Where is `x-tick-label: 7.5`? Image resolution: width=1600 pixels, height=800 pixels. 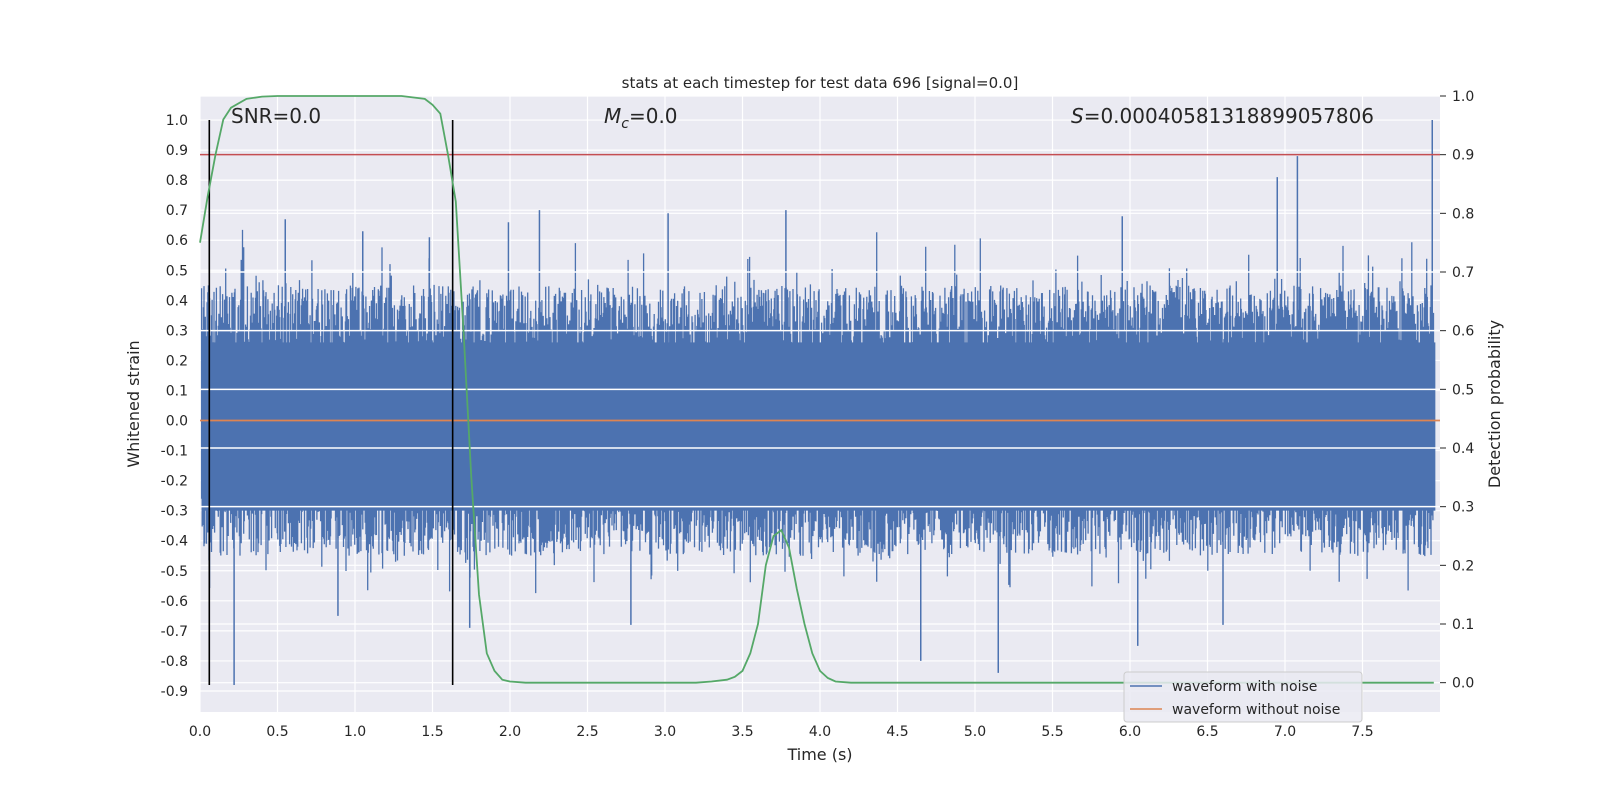
x-tick-label: 7.5 is located at coordinates (1362, 732).